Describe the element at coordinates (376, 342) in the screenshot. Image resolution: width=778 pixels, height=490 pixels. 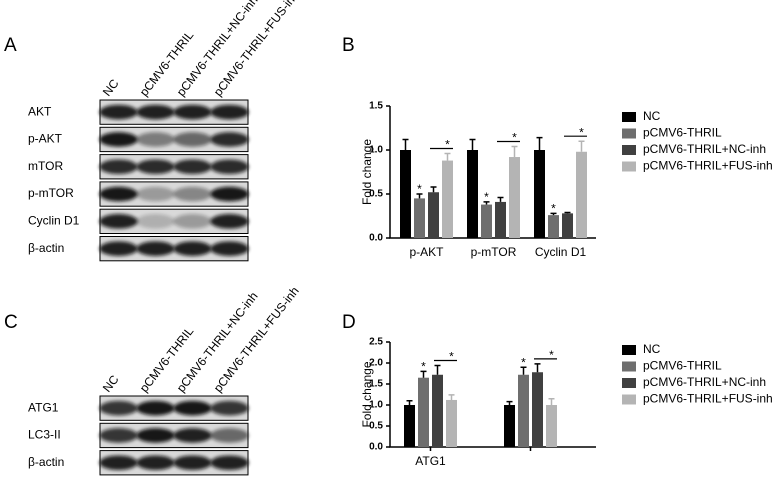
I see `y-tick-label: 2.5` at that location.